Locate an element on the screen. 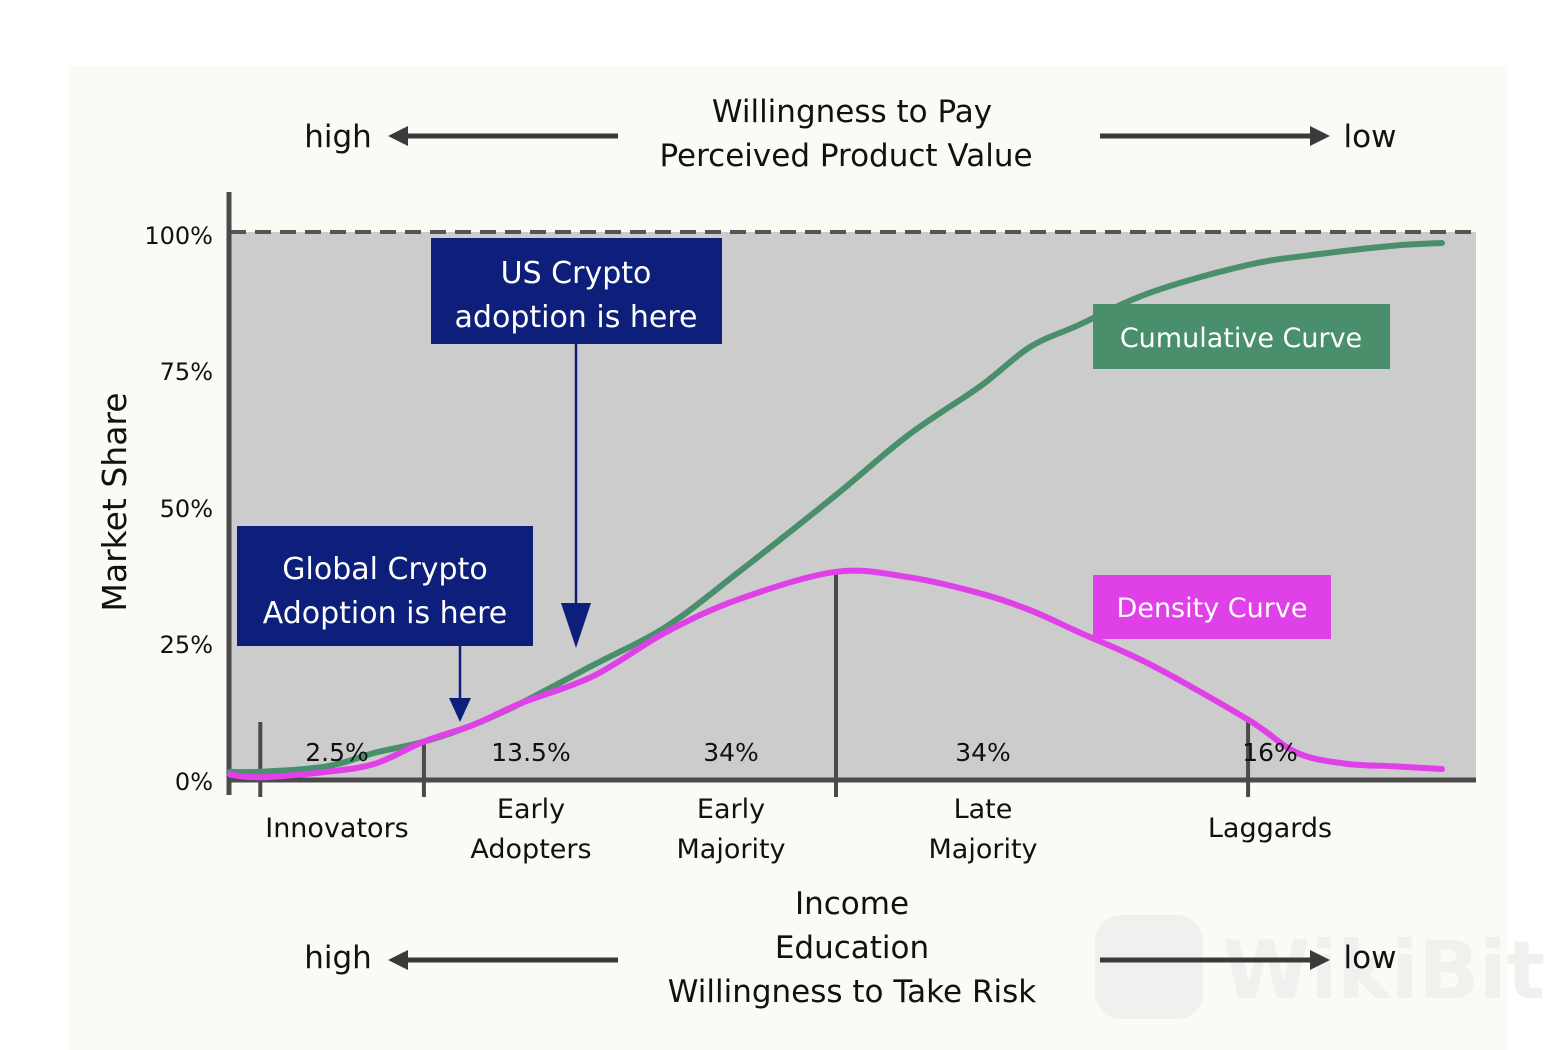 The height and width of the screenshot is (1050, 1560). segment-label-early-majority-line2: Majority is located at coordinates (730, 849).